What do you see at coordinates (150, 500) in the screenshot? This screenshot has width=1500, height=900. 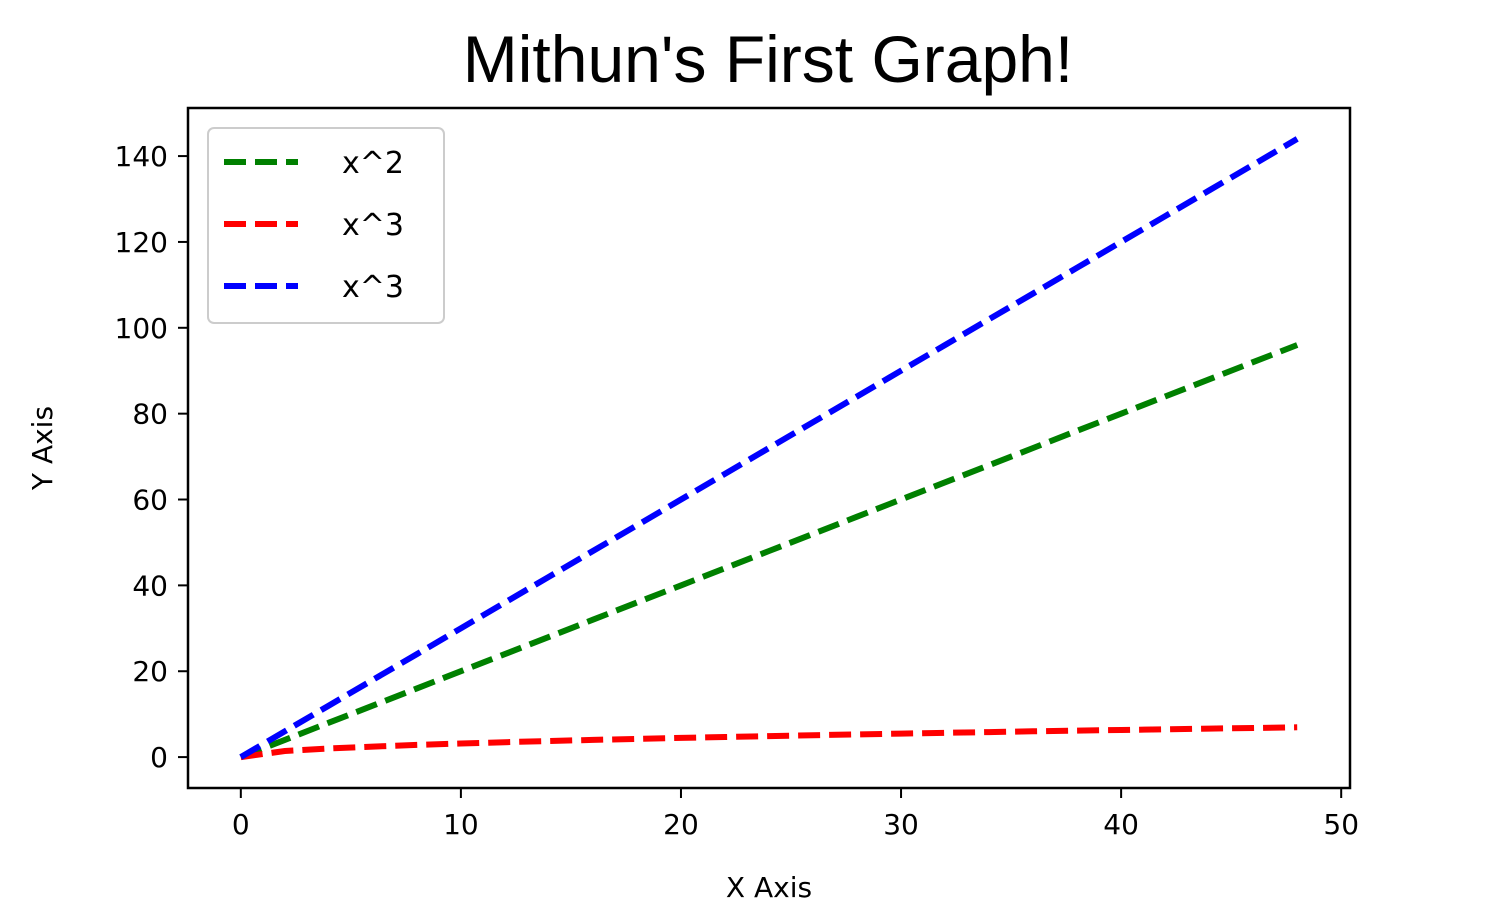 I see `y-tick-label: 60` at bounding box center [150, 500].